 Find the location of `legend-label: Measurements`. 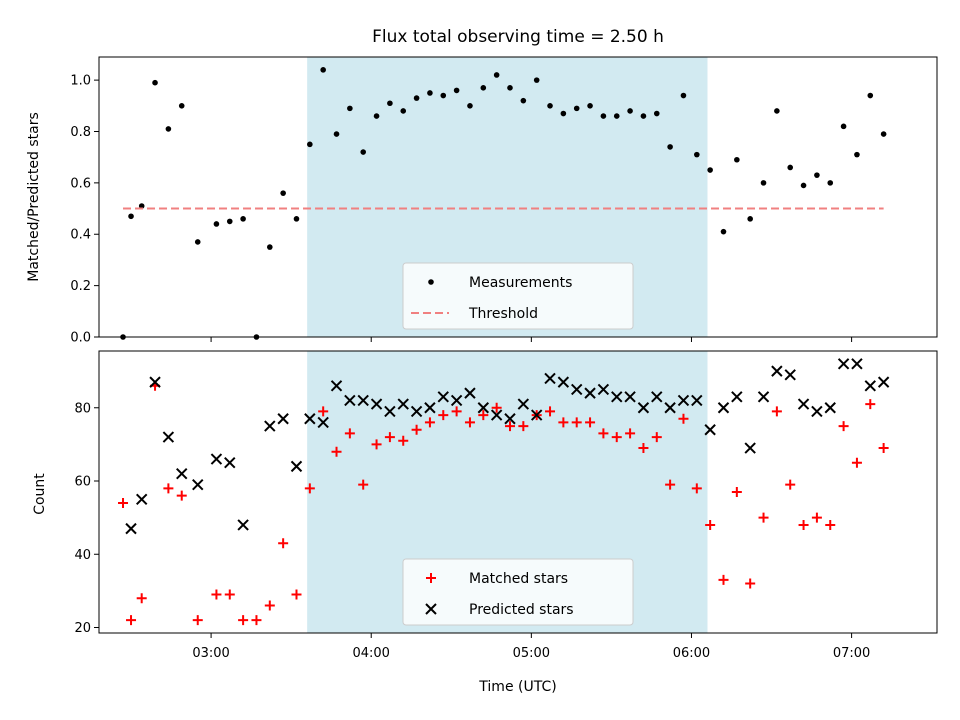

legend-label: Measurements is located at coordinates (520, 283).